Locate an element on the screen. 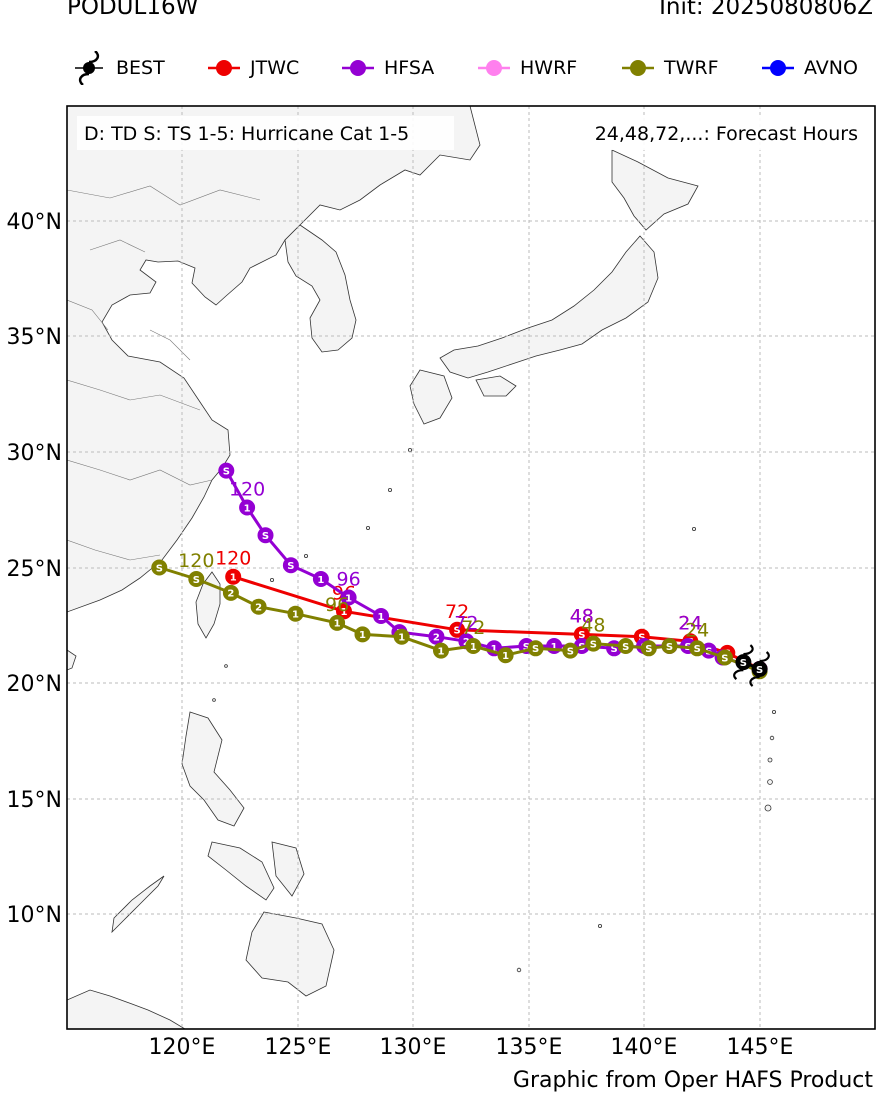 This screenshot has width=876, height=1093. forecast-hour-label: 96 is located at coordinates (337, 605).